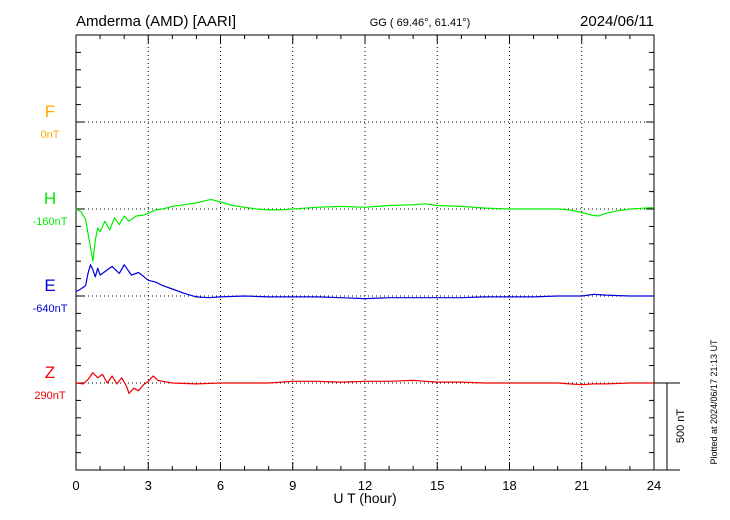 This screenshot has height=520, width=730. I want to click on x-axis-label: U T (hour), so click(364, 498).